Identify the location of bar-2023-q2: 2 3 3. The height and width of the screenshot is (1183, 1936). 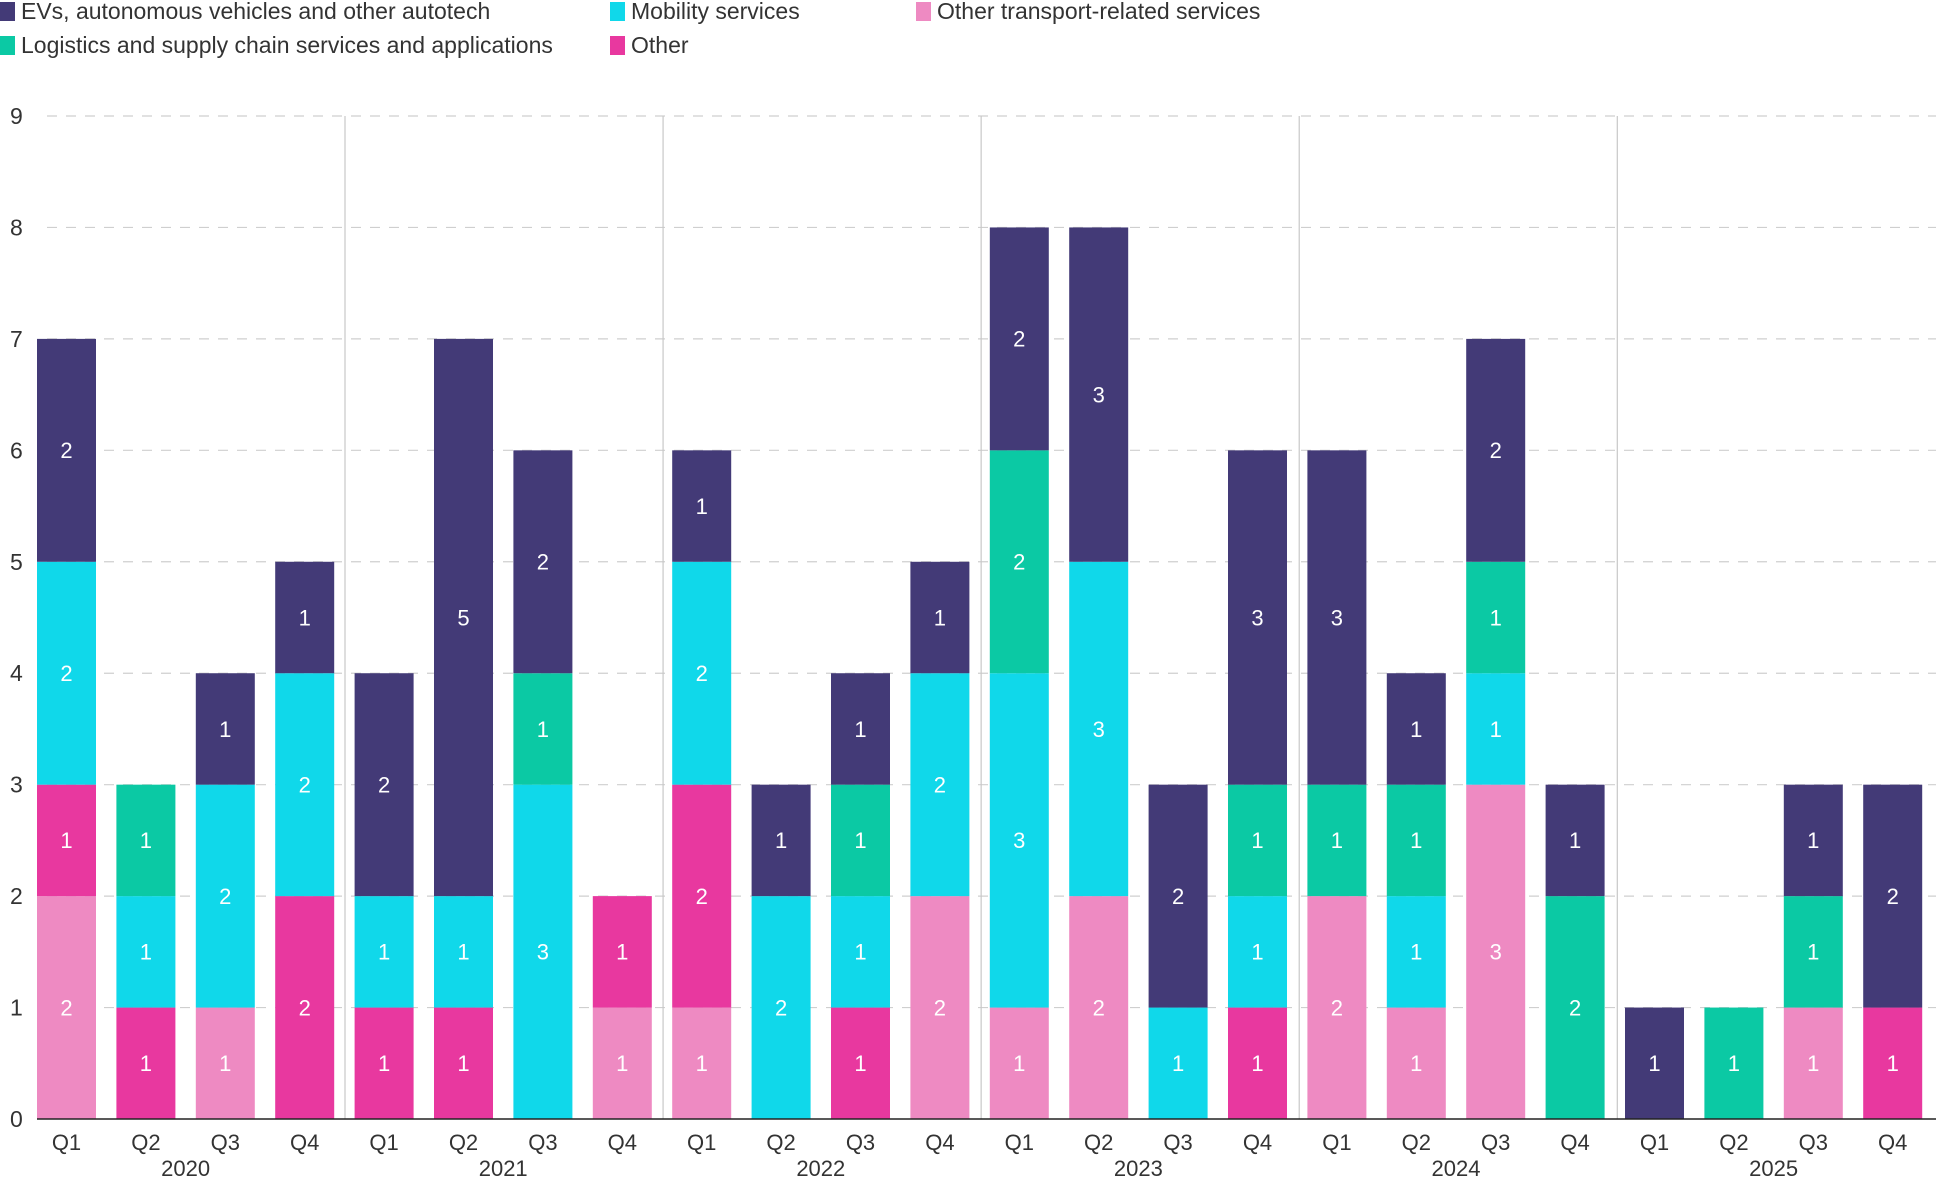
(1099, 673).